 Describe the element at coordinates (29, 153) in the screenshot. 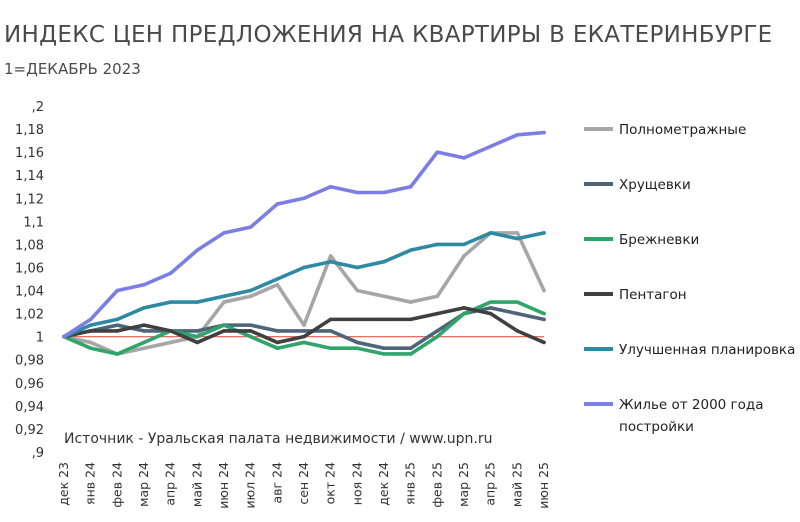

I see `y-tick-label: 1,16` at that location.